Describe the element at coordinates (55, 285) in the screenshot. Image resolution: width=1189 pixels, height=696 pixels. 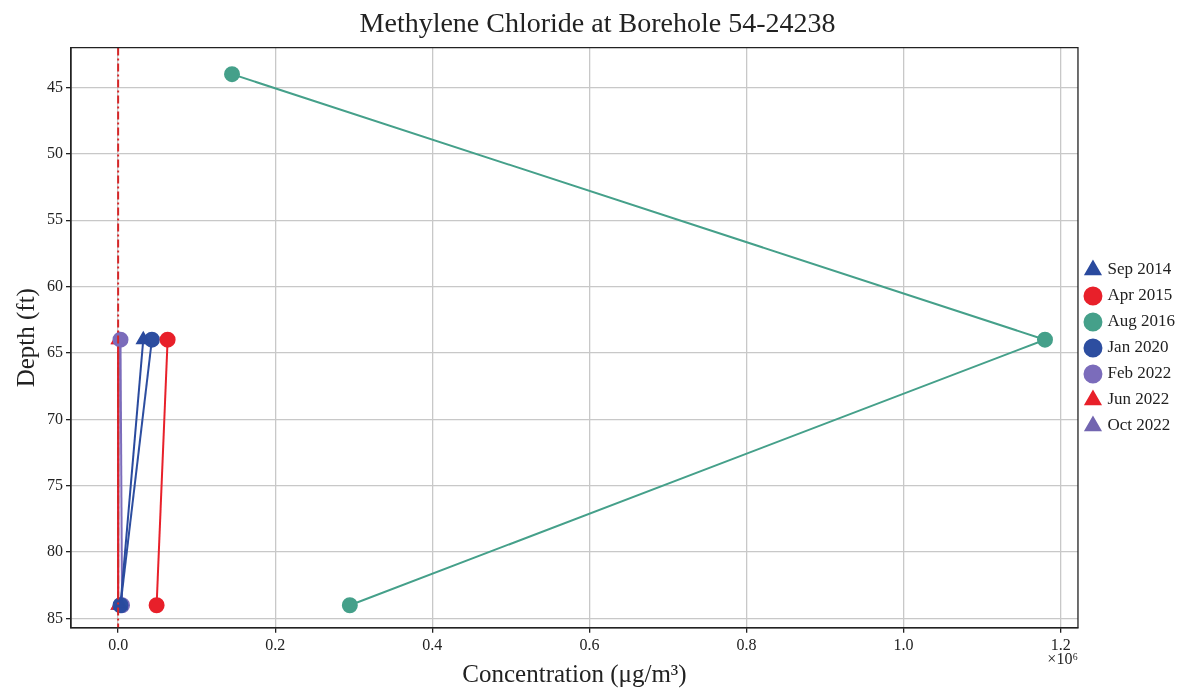
I see `y-tick-label: 60` at that location.